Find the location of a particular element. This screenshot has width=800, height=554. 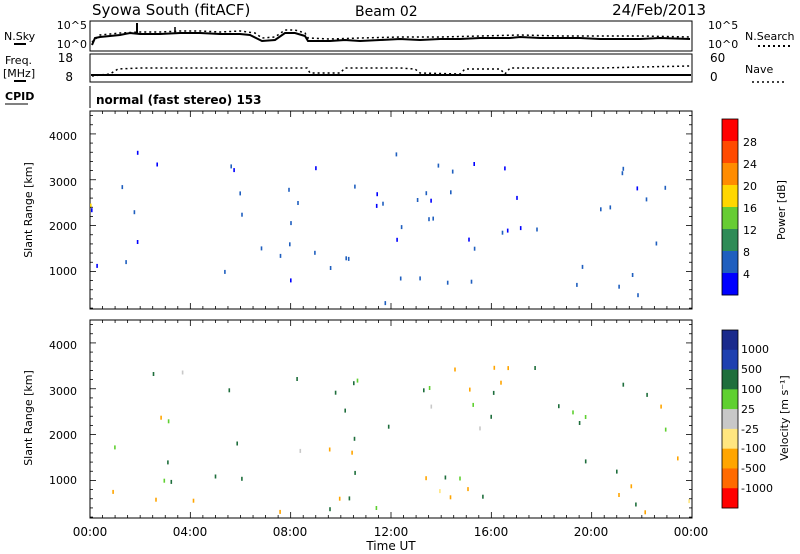

noise-tick-high-right: 10^5 is located at coordinates (723, 25).